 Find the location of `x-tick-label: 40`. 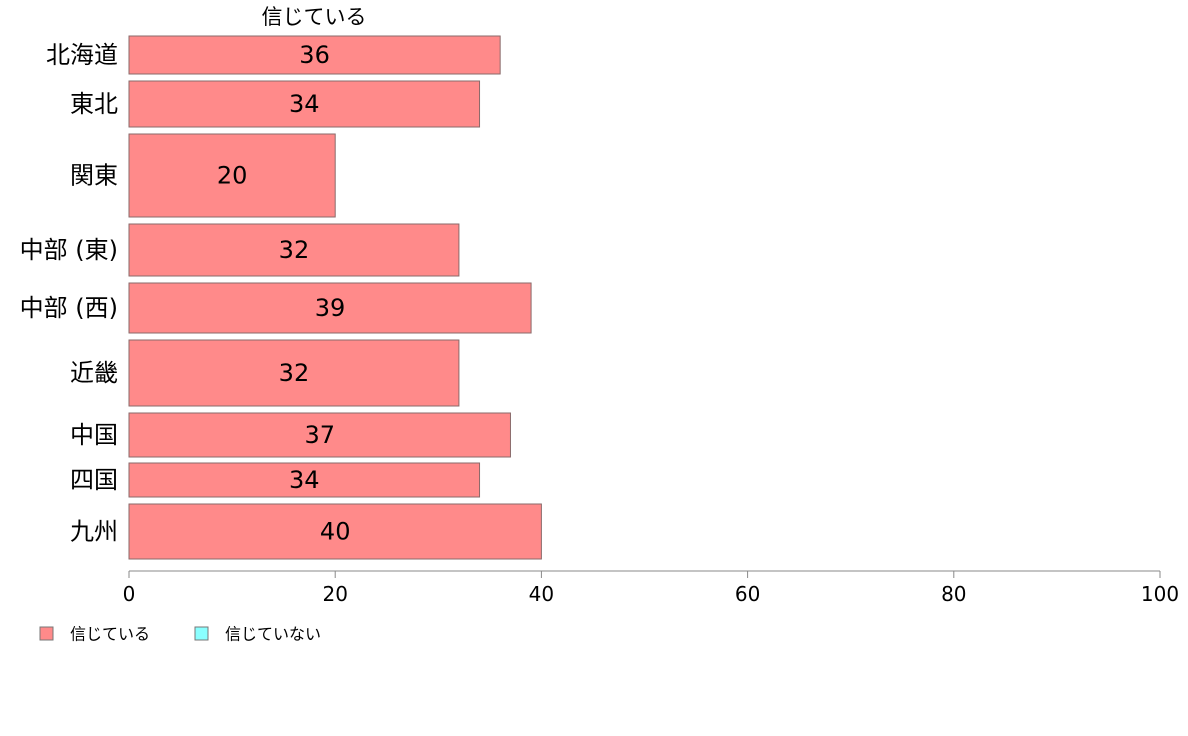

x-tick-label: 40 is located at coordinates (541, 594).